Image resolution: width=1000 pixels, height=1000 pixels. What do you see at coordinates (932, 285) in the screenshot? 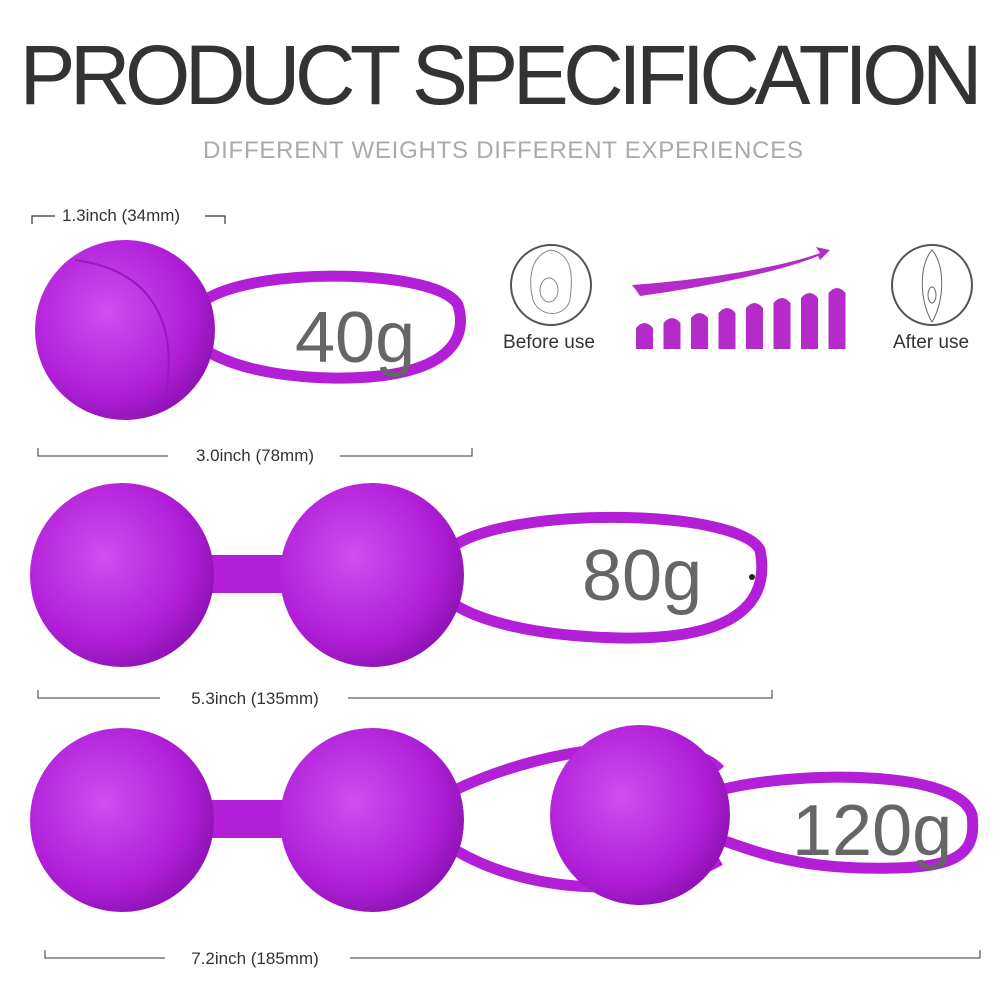
I see `vulva-after-icon` at bounding box center [932, 285].